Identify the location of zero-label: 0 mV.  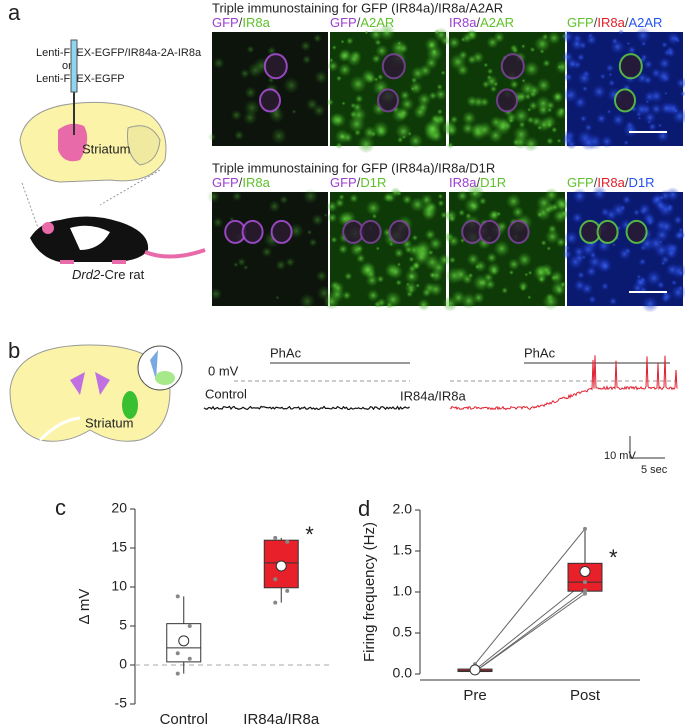
(223, 370).